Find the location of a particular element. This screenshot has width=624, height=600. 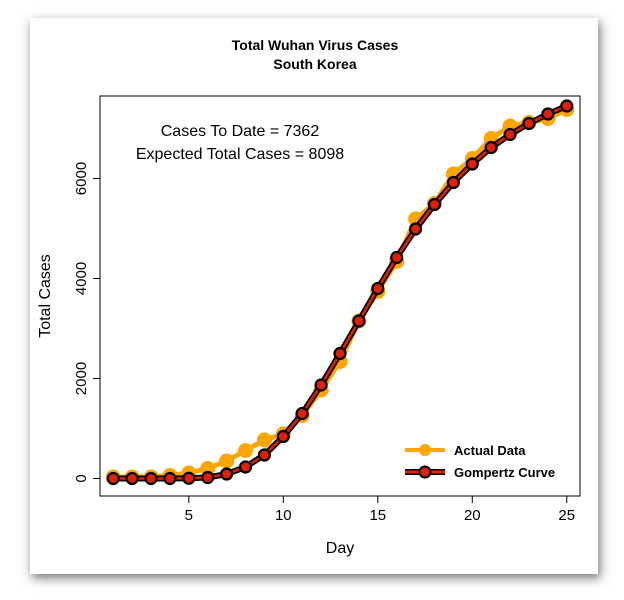

legend-marker-actual is located at coordinates (425, 450).